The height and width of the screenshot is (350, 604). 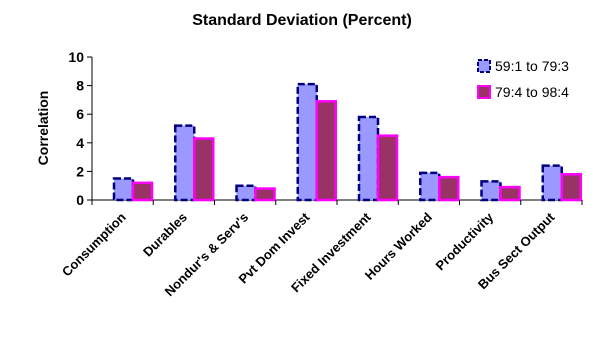 I want to click on legend: 59:1 to 79:3 79:4 to 98:4, so click(x=523, y=79).